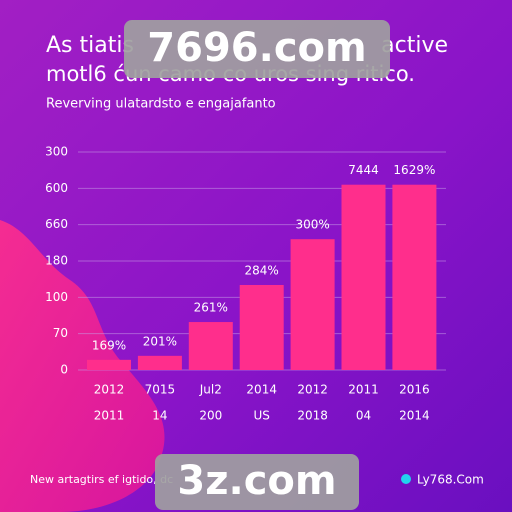  What do you see at coordinates (60, 333) in the screenshot?
I see `y-tick-label: 70` at bounding box center [60, 333].